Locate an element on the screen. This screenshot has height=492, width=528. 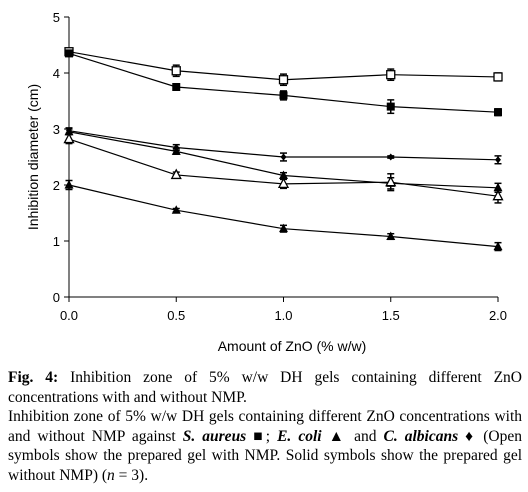
x-tick-label: 1.0 is located at coordinates (283, 315).